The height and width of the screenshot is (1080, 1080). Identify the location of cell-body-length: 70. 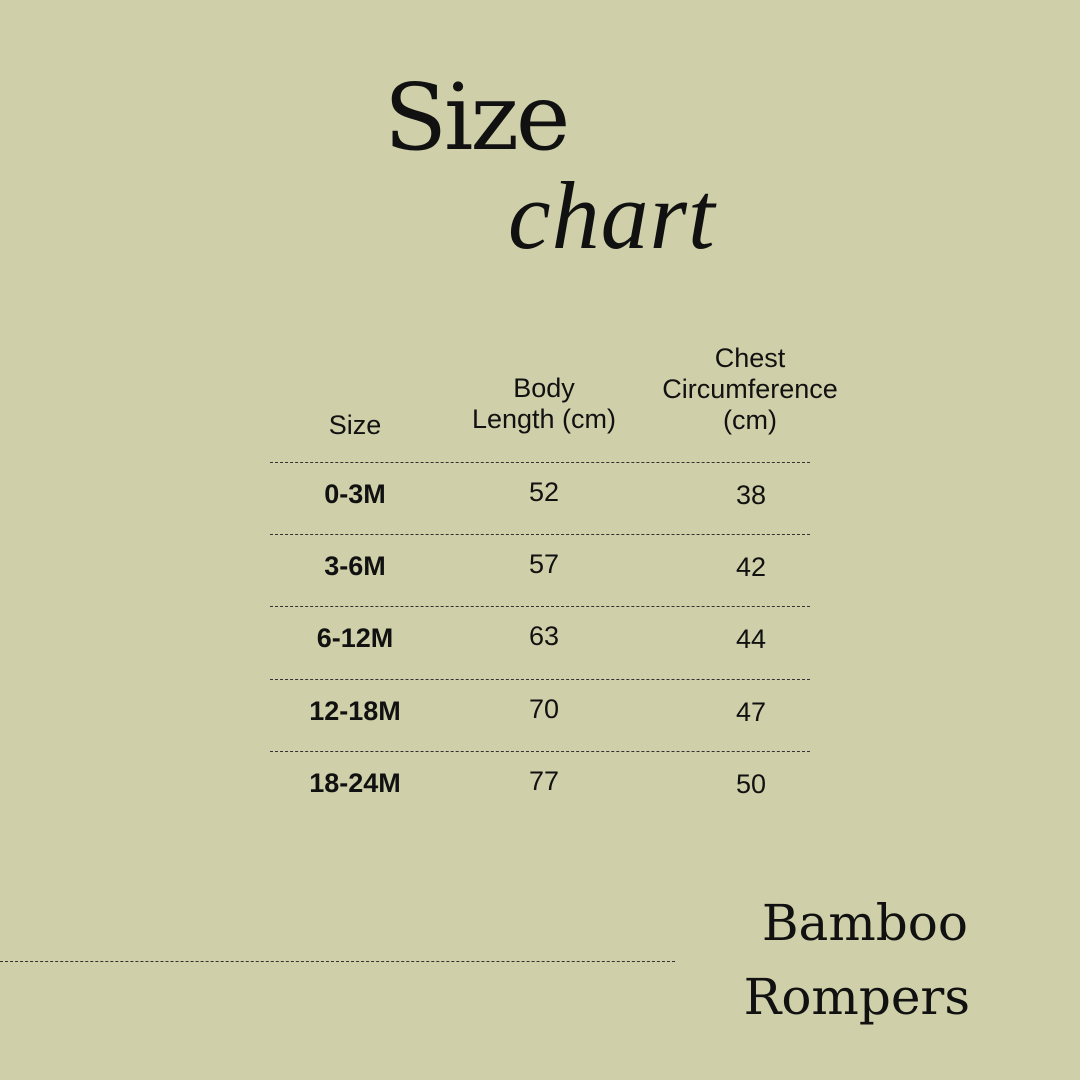
(544, 709).